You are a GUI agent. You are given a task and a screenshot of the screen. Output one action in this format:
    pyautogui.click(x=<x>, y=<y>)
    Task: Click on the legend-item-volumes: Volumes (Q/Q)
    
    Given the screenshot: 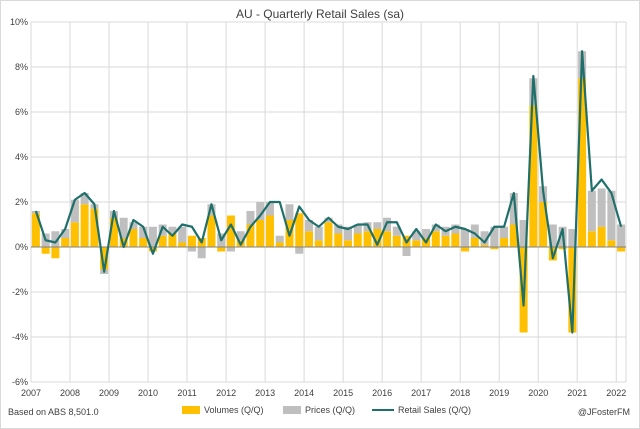 What is the action you would take?
    pyautogui.click(x=223, y=410)
    